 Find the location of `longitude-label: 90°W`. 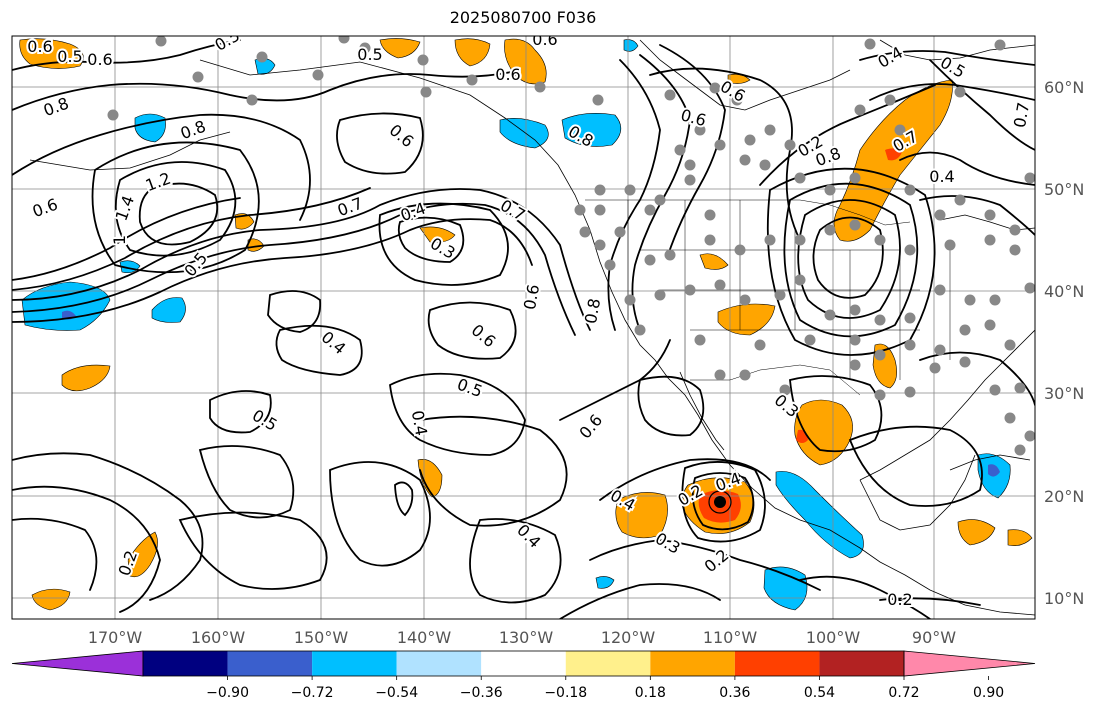

longitude-label: 90°W is located at coordinates (934, 637).